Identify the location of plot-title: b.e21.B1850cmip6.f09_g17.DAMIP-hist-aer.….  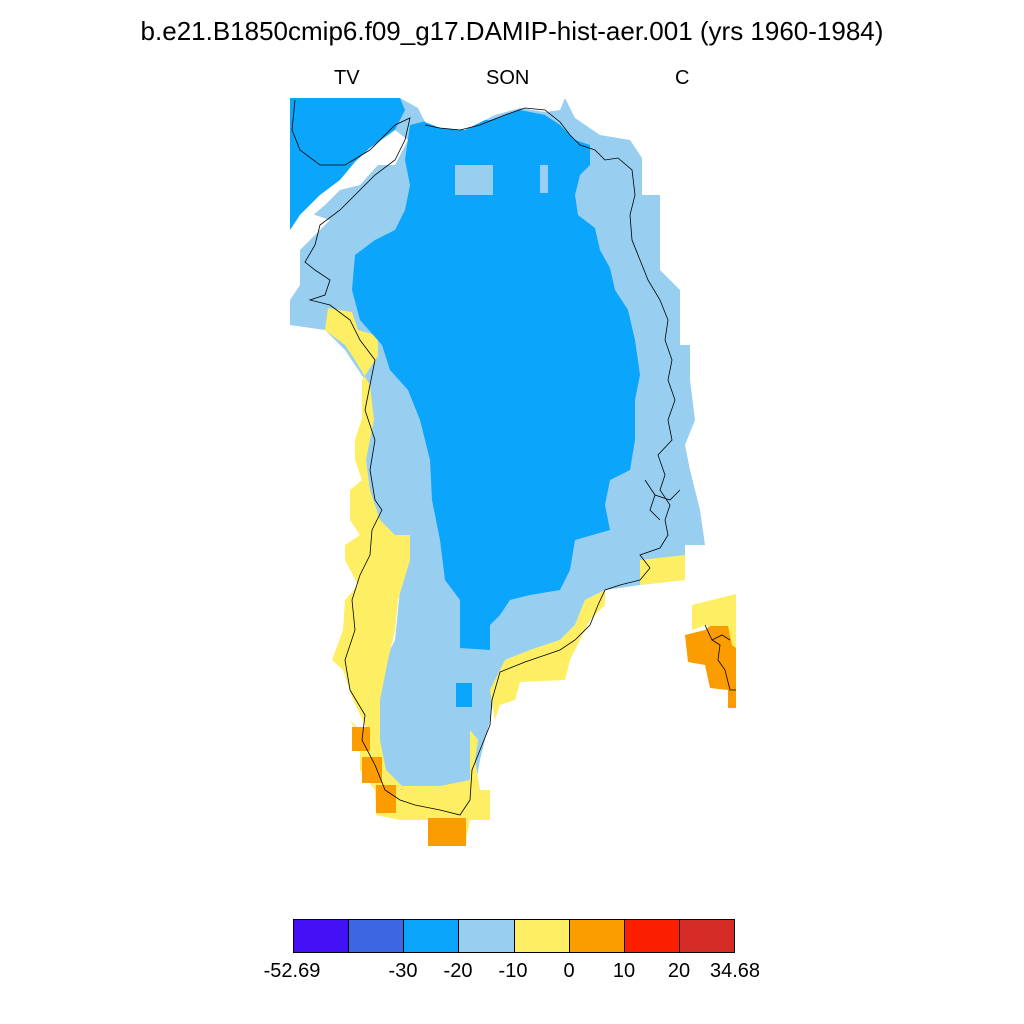
(512, 31).